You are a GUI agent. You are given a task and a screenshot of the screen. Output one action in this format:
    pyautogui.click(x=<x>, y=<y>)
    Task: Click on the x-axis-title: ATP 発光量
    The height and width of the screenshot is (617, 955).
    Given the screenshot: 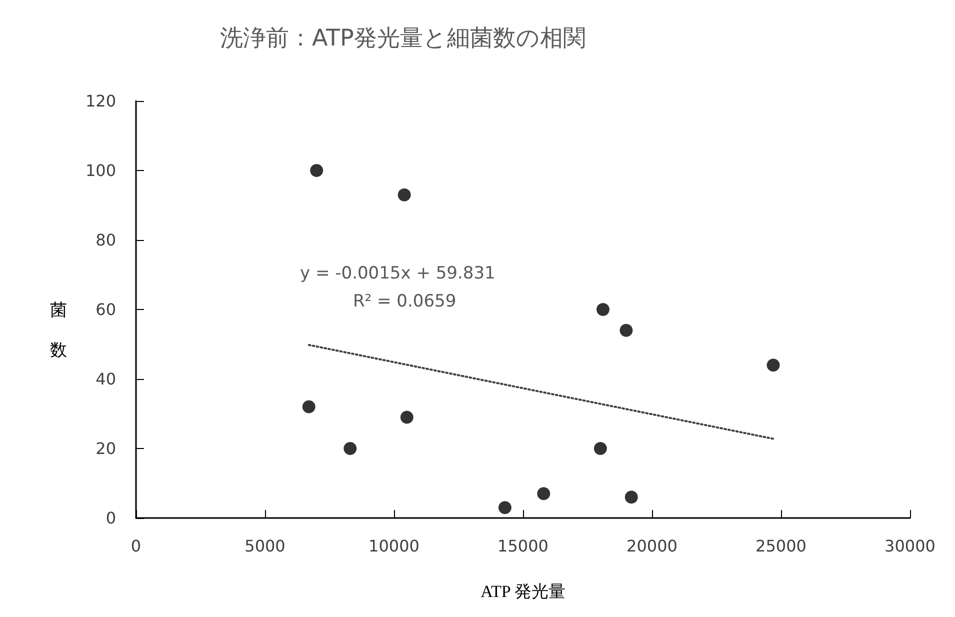 What is the action you would take?
    pyautogui.click(x=523, y=591)
    